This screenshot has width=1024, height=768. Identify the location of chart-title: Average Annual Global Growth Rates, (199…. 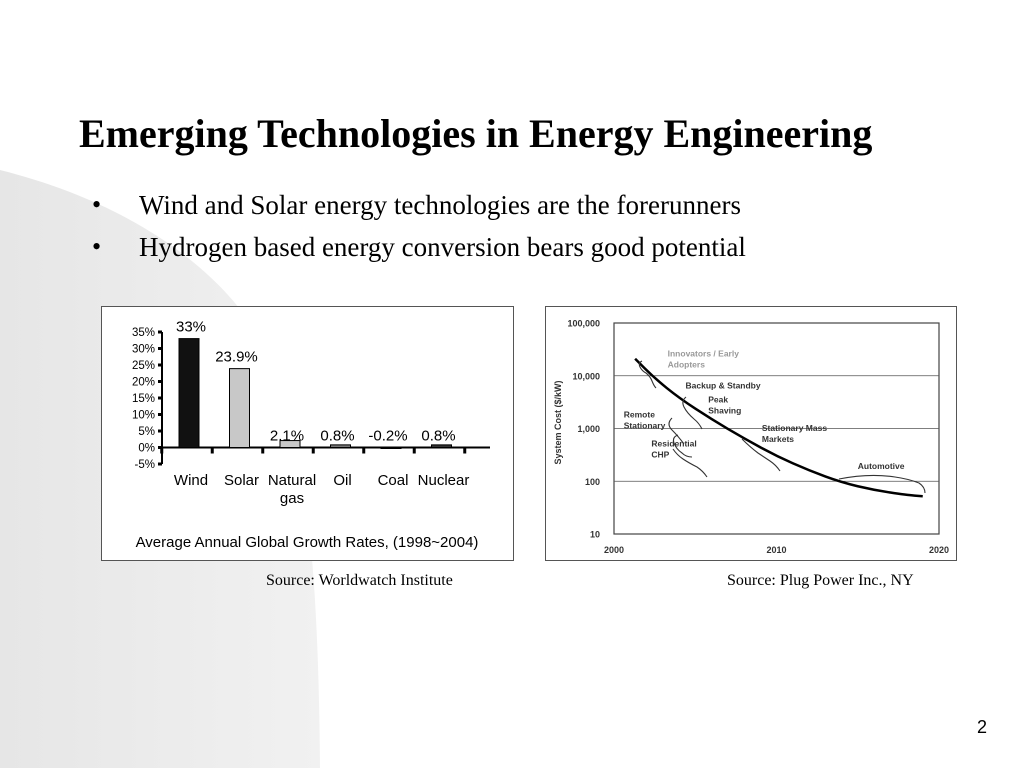
(307, 542).